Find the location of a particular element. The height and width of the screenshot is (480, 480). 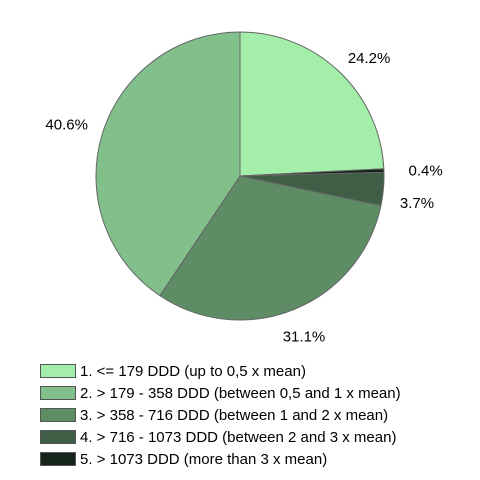

legend-label-5: 5. > 1073 DDD (more than 3 x mean) is located at coordinates (204, 459).